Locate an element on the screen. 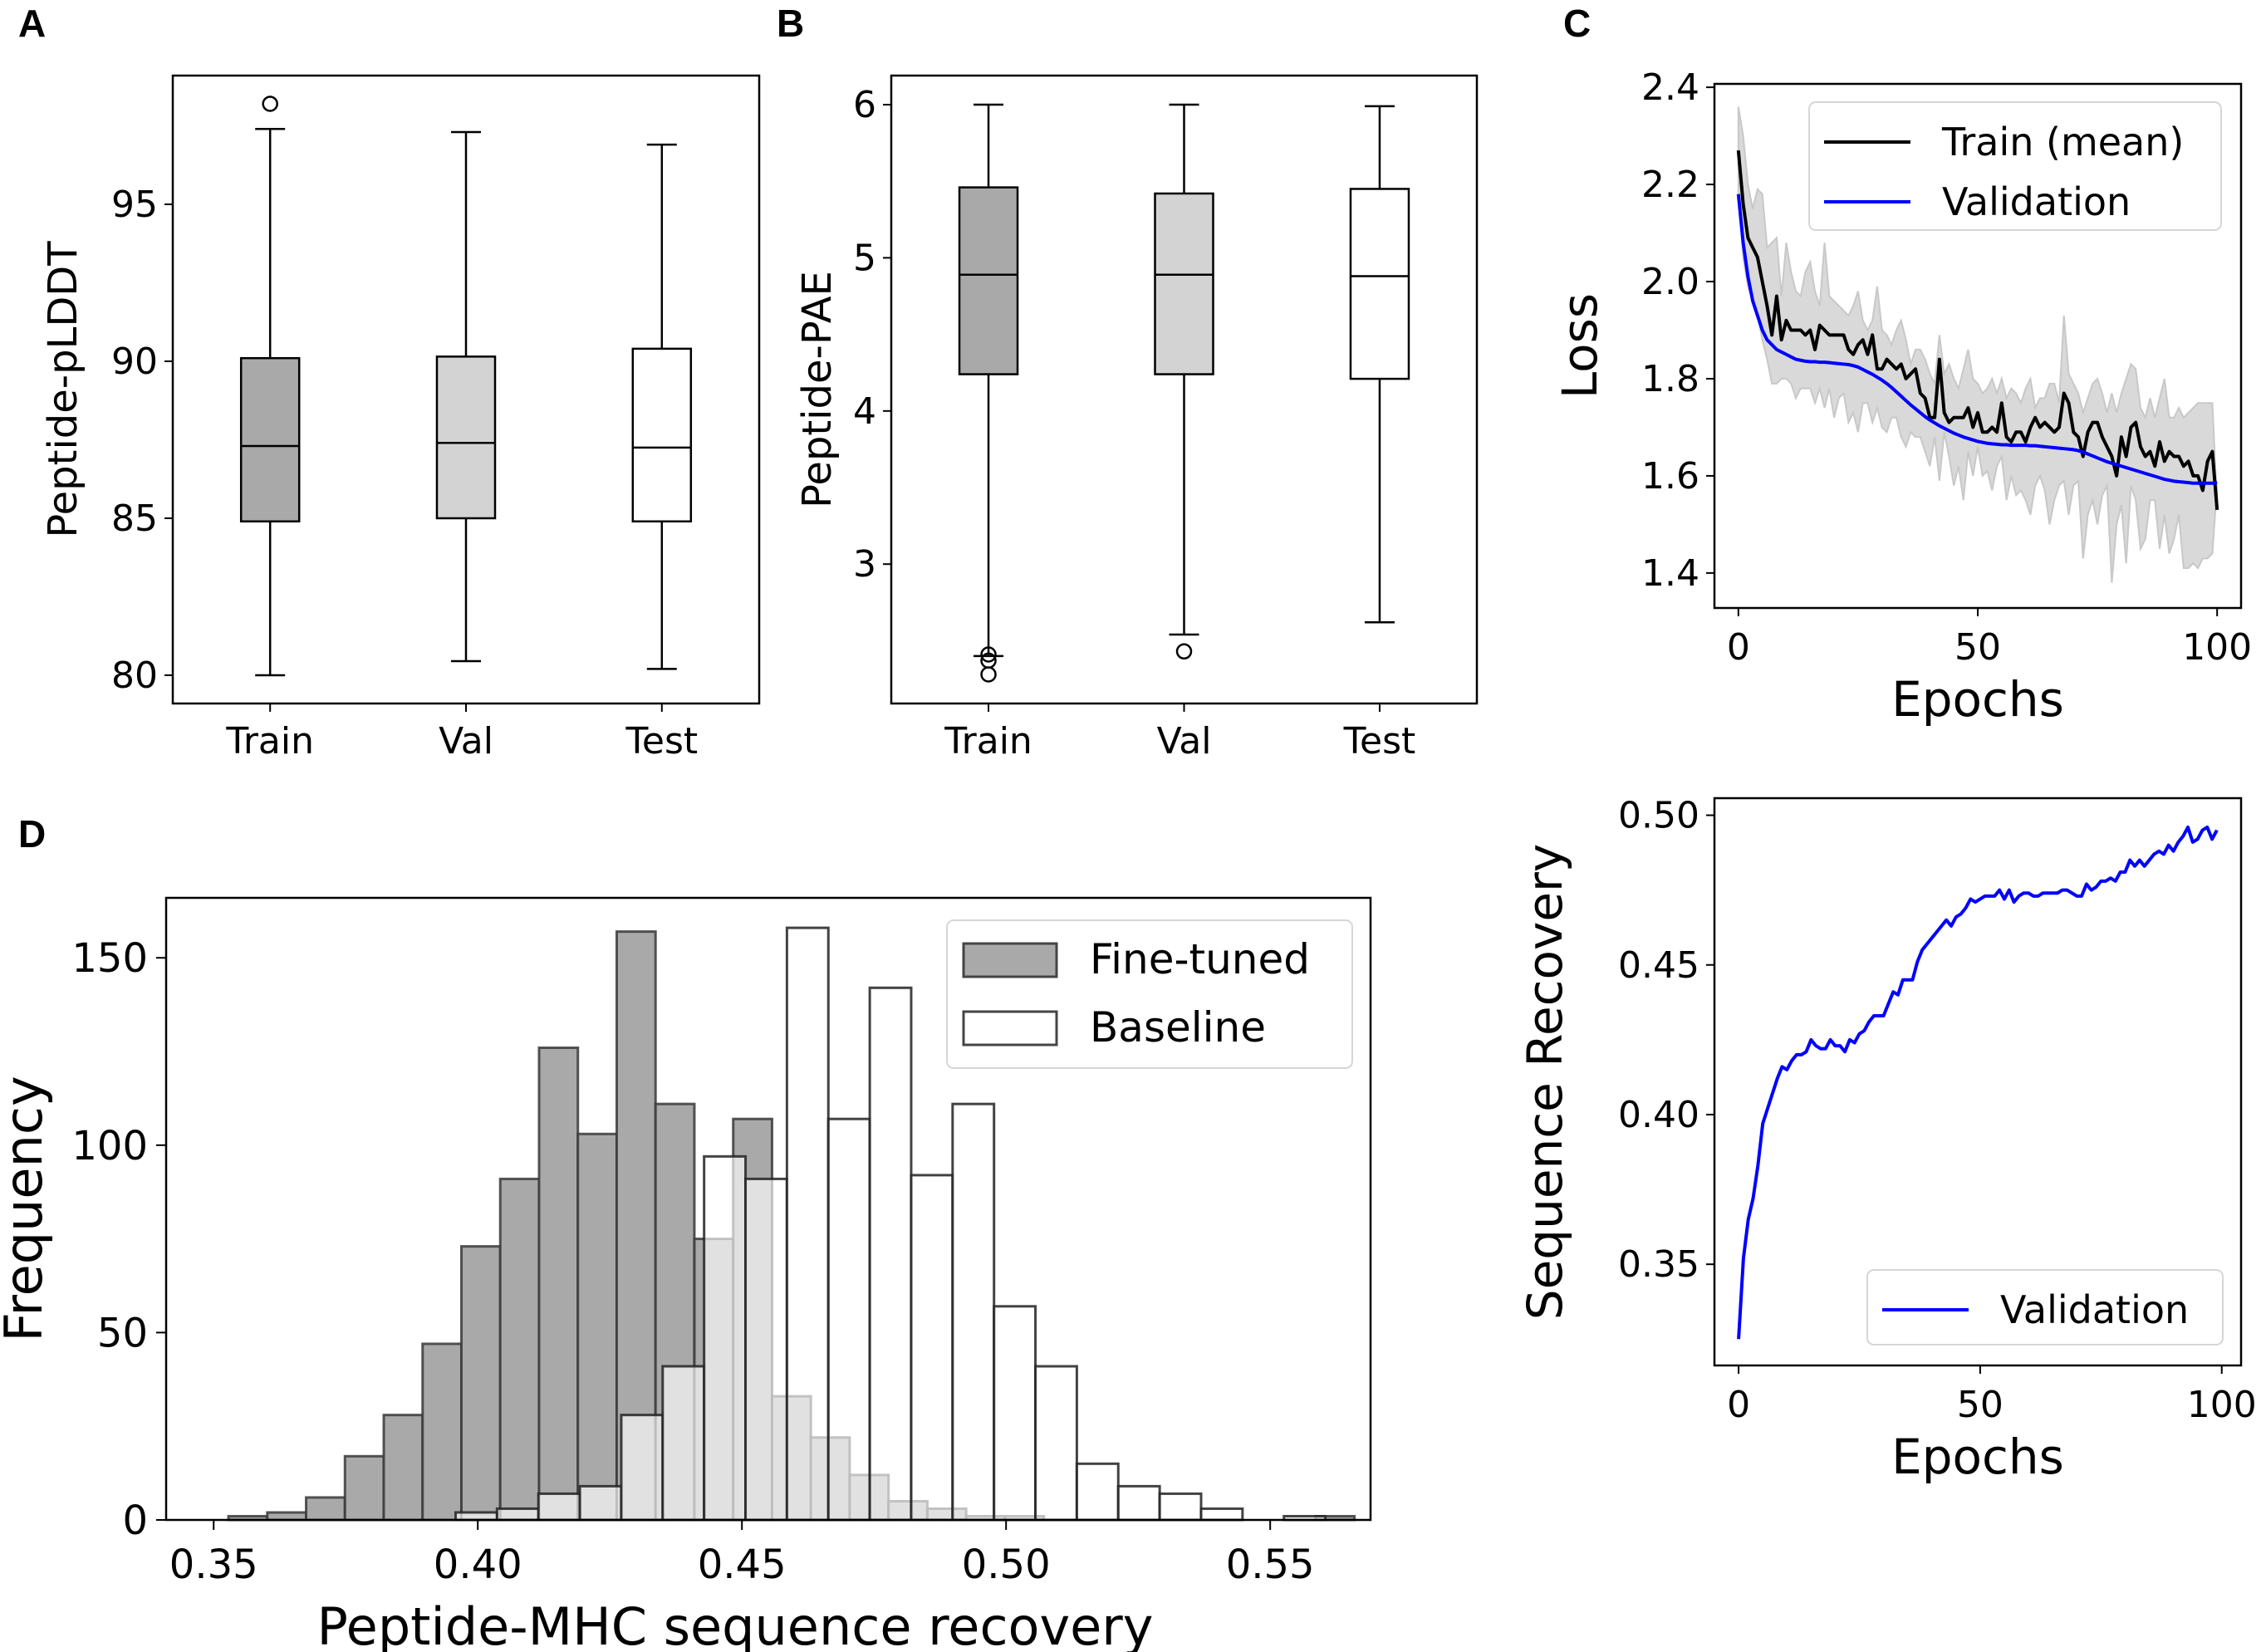 This screenshot has width=2261, height=1652. legend: Fine-tuned Baseline is located at coordinates (1149, 994).